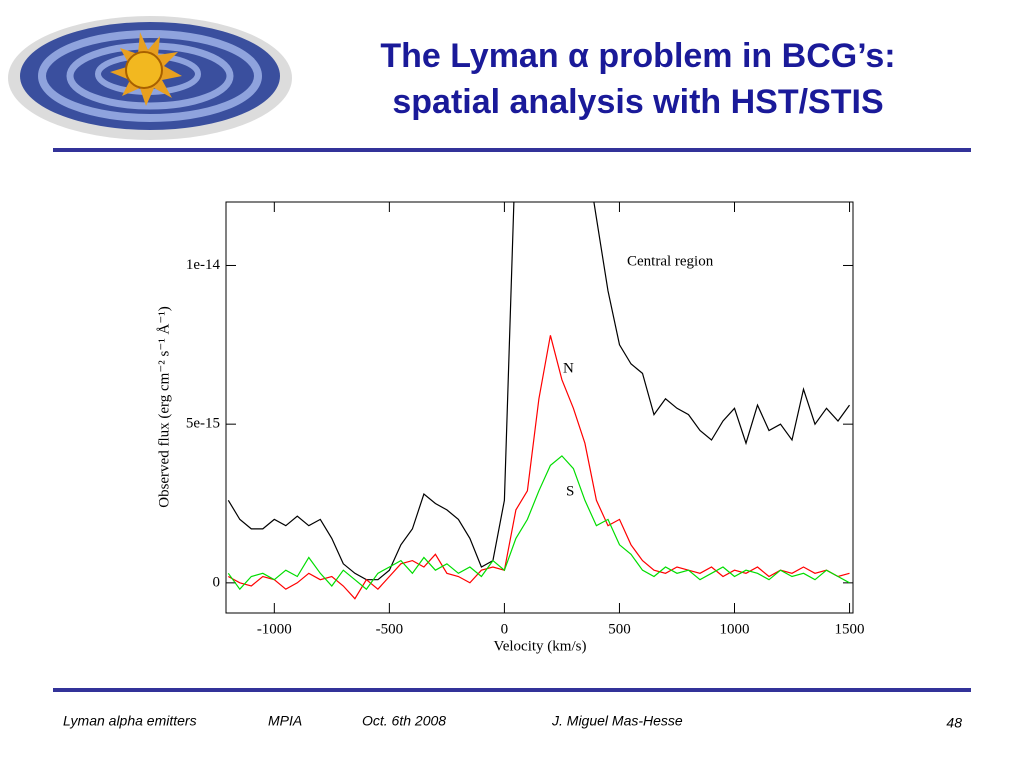 The image size is (1024, 773). Describe the element at coordinates (217, 582) in the screenshot. I see `y-tick-label: 0` at that location.